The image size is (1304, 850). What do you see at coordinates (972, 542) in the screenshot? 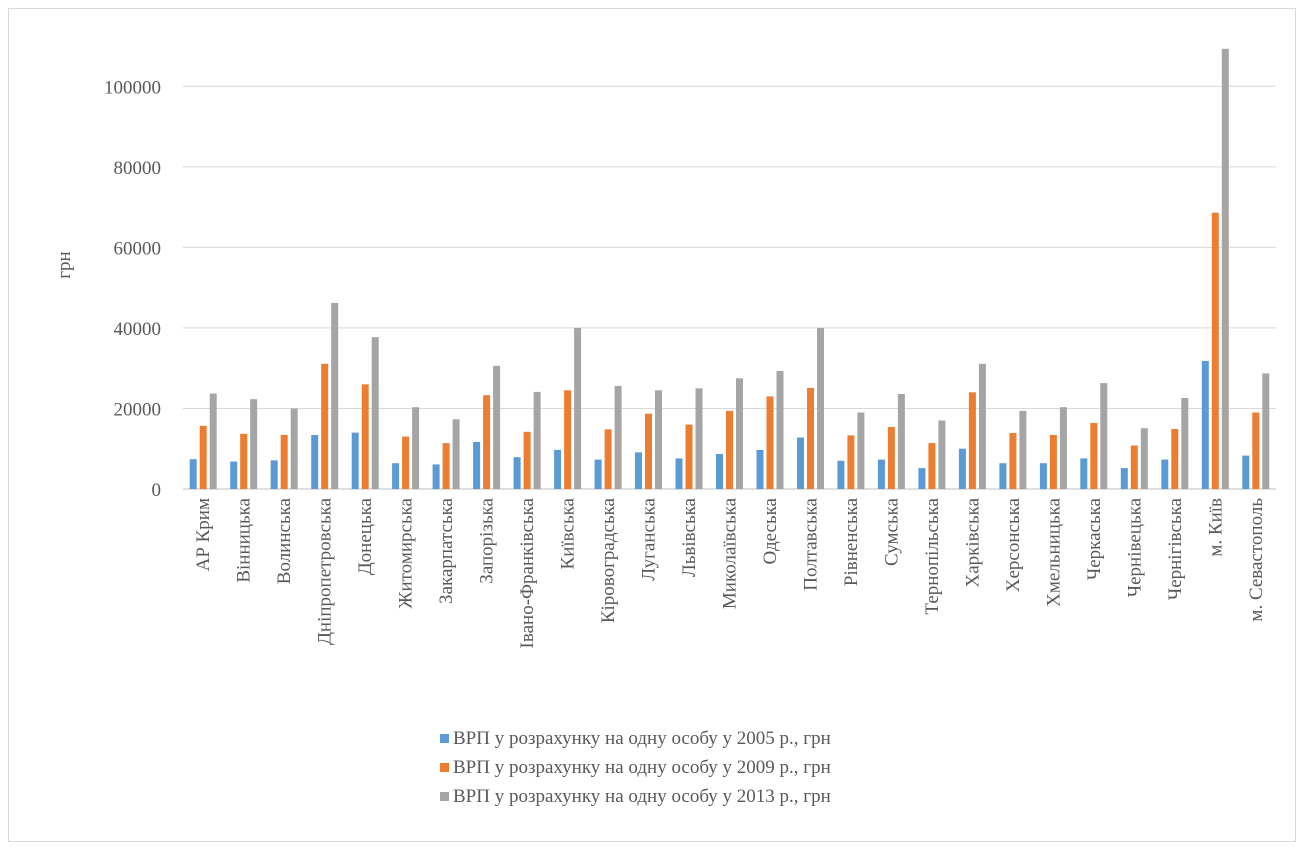
I see `x-tick-label: Харківська` at bounding box center [972, 542].